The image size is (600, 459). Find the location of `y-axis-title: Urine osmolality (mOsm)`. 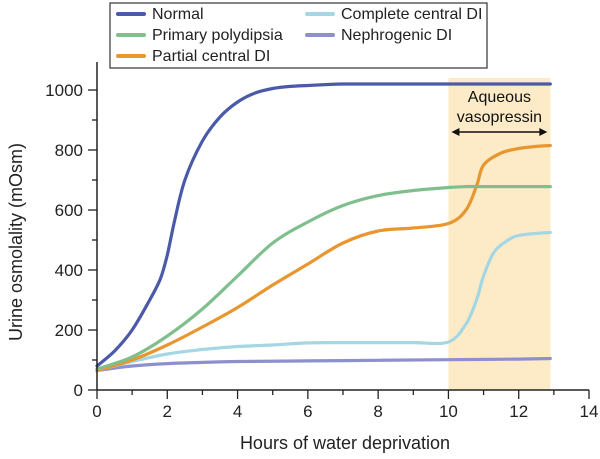

y-axis-title: Urine osmolality (mOsm) is located at coordinates (16, 242).